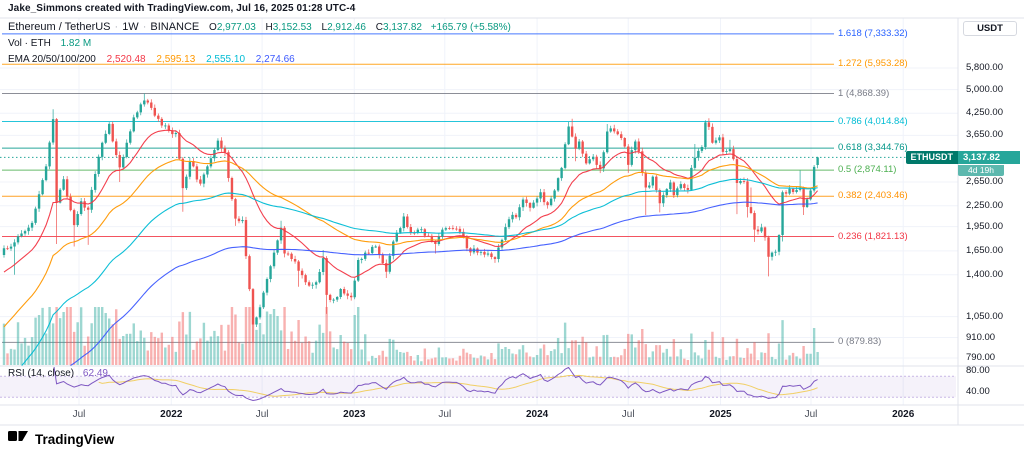  Describe the element at coordinates (292, 27) in the screenshot. I see `high-value: 3,152.53` at that location.